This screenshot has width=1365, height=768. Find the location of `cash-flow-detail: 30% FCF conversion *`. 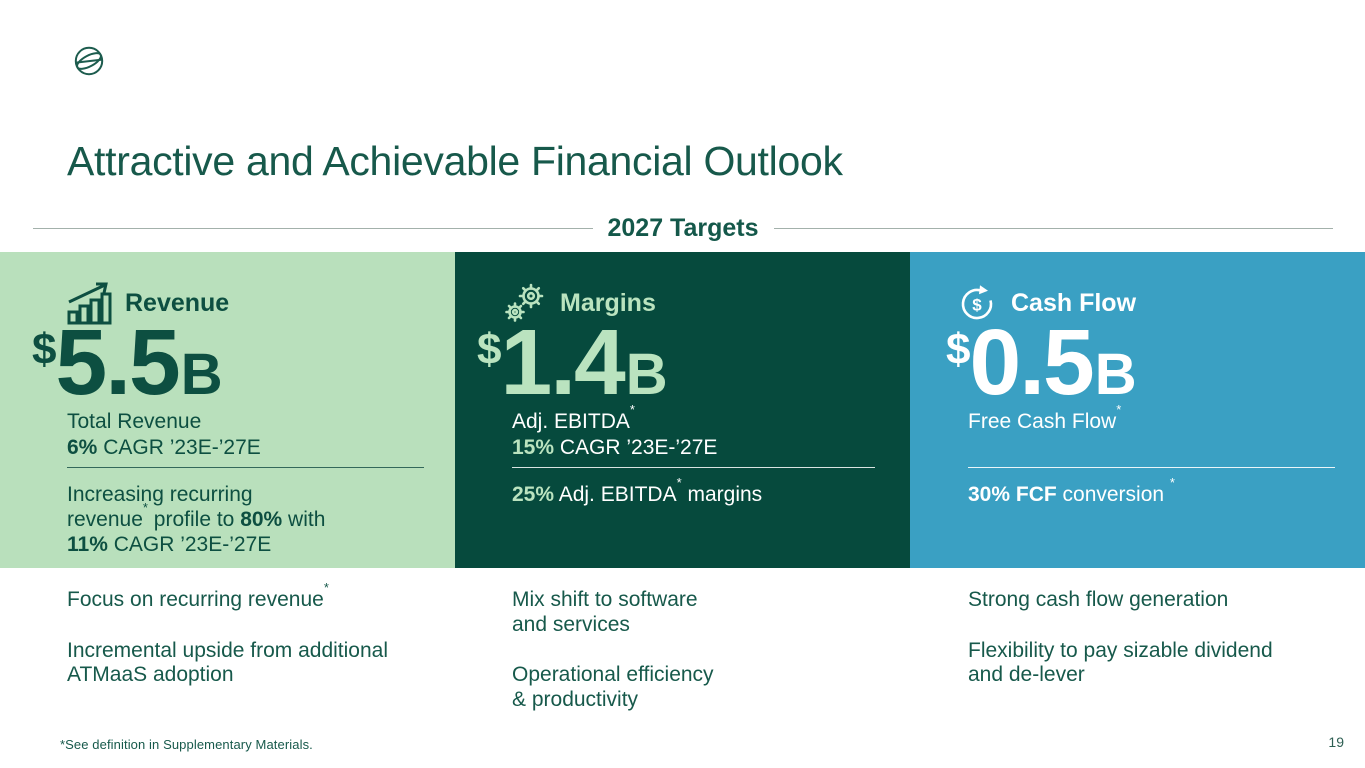

cash-flow-detail: 30% FCF conversion * is located at coordinates (1071, 490).